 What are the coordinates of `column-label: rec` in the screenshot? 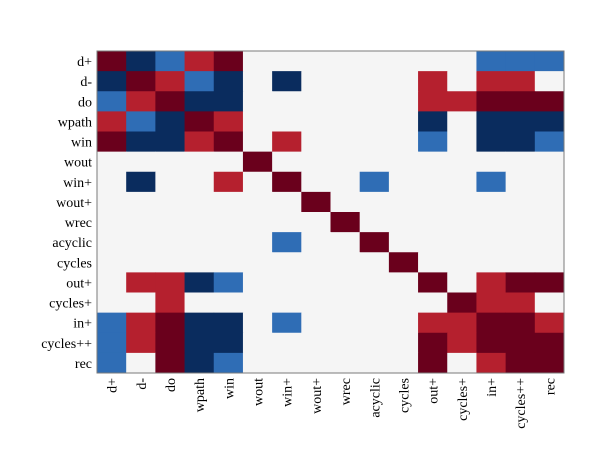 It's located at (550, 386).